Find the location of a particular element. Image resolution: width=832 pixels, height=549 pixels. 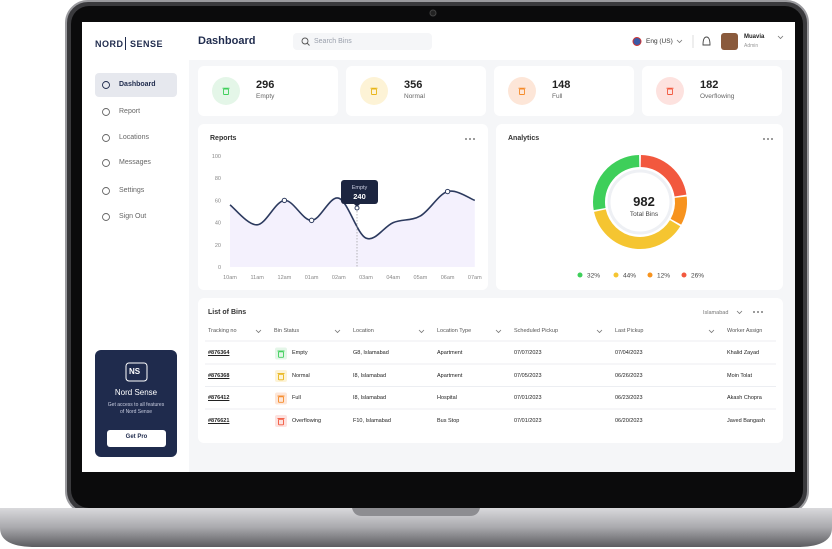

y-tick-label: 80 is located at coordinates (218, 179).